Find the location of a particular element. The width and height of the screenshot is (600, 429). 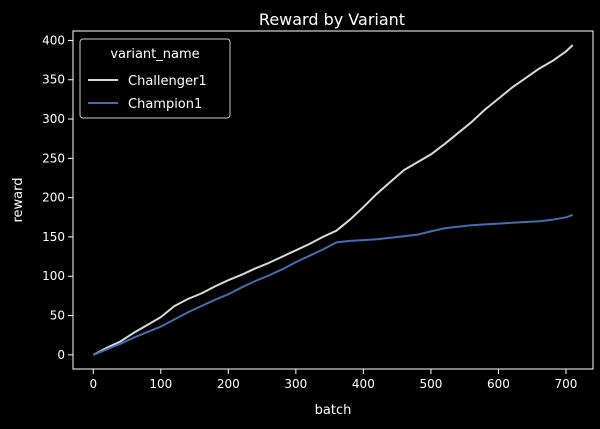

x-tick-label: 400 is located at coordinates (363, 384).